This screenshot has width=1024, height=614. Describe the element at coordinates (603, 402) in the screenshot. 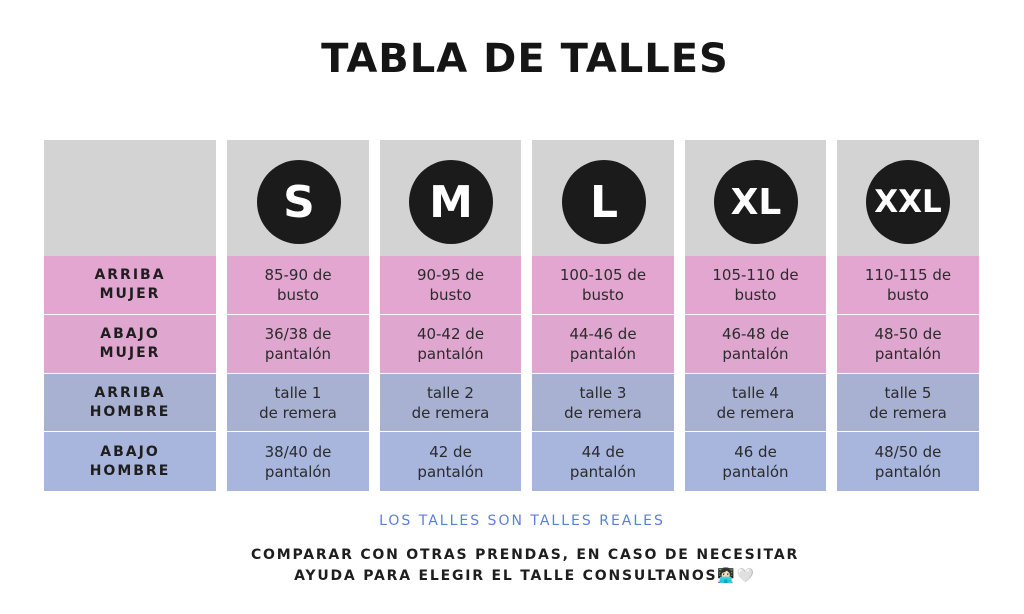

I see `cell-l-arriba-hombre: talle 3 de remera` at that location.